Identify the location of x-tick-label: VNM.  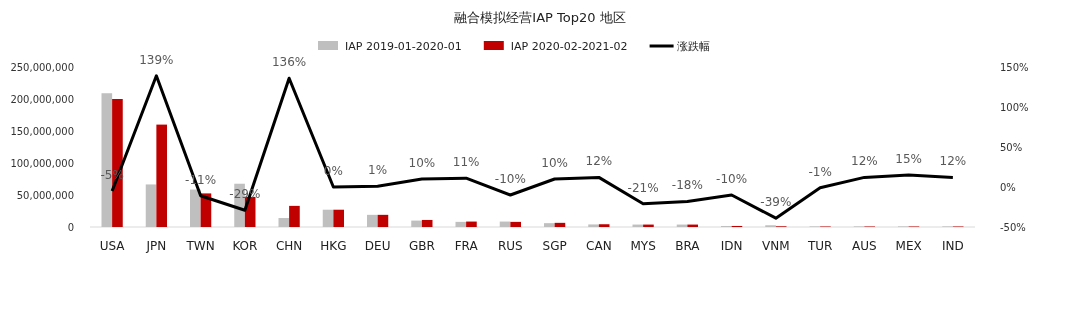
(776, 246).